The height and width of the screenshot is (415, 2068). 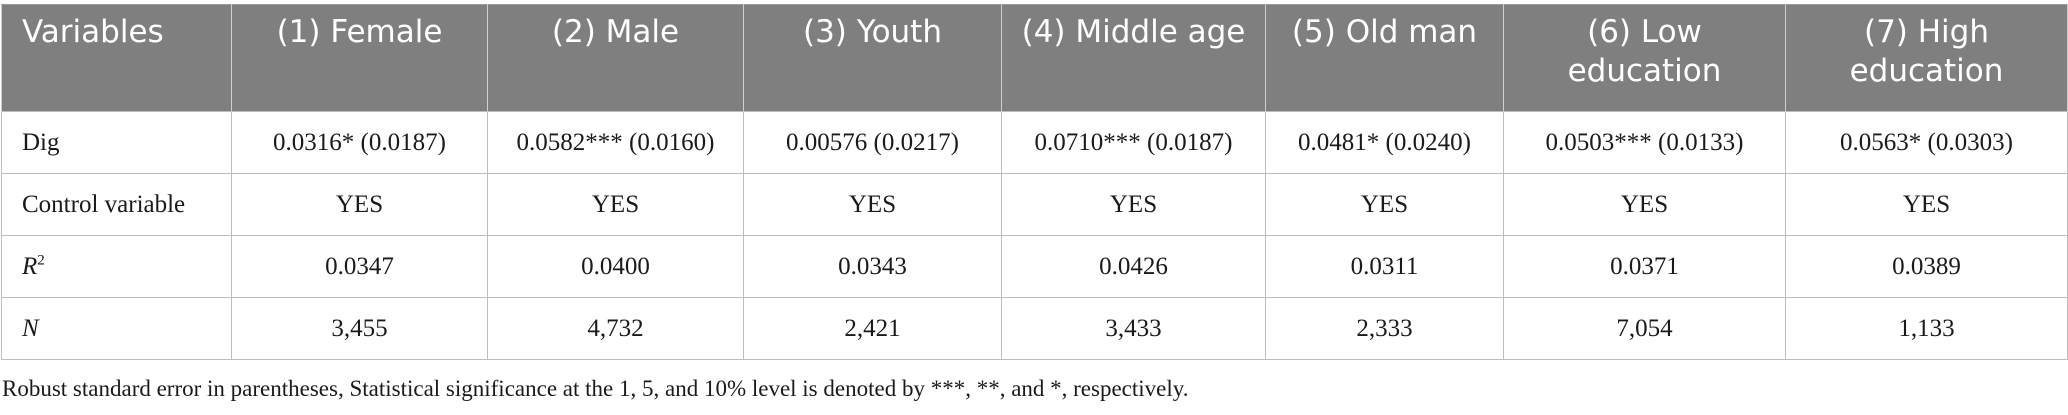 What do you see at coordinates (1384, 58) in the screenshot?
I see `column-header-old-man: (5) Old man` at bounding box center [1384, 58].